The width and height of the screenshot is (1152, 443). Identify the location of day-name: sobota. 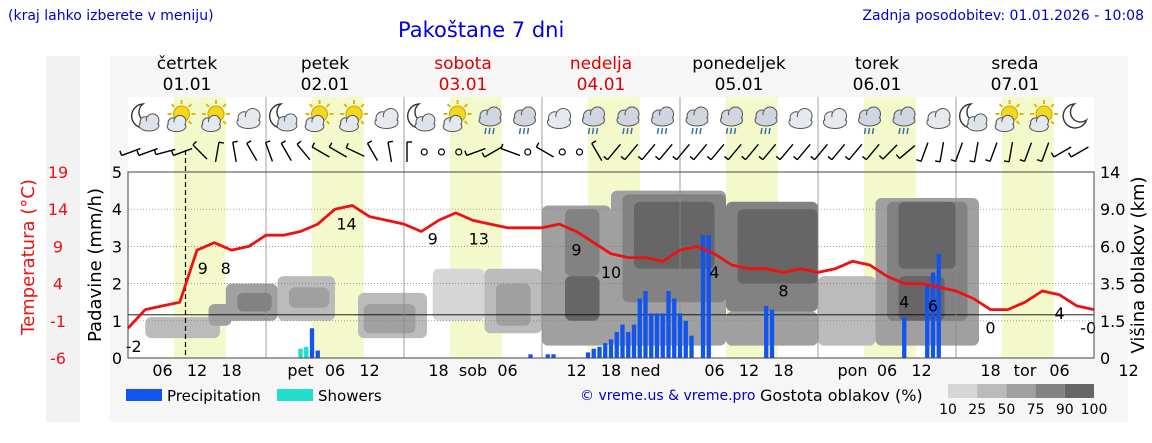
(463, 64).